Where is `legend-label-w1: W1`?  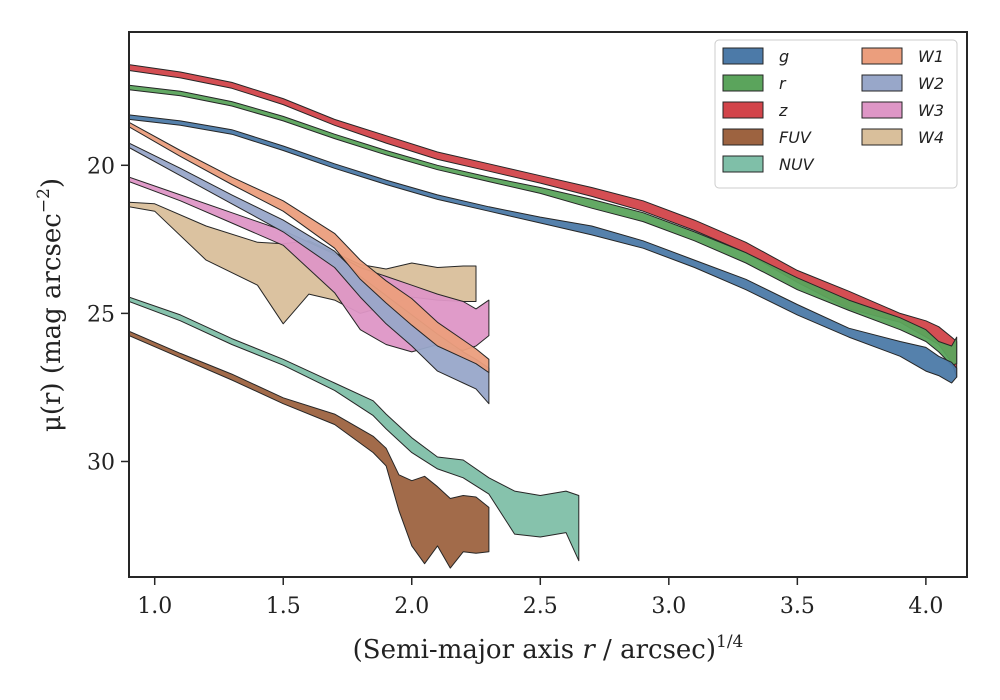
legend-label-w1: W1 is located at coordinates (931, 56).